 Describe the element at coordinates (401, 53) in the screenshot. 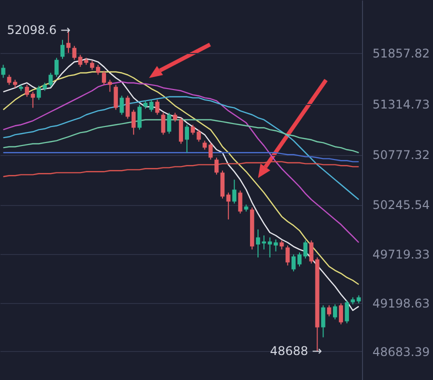

I see `y-tick-label: 51857.82` at that location.